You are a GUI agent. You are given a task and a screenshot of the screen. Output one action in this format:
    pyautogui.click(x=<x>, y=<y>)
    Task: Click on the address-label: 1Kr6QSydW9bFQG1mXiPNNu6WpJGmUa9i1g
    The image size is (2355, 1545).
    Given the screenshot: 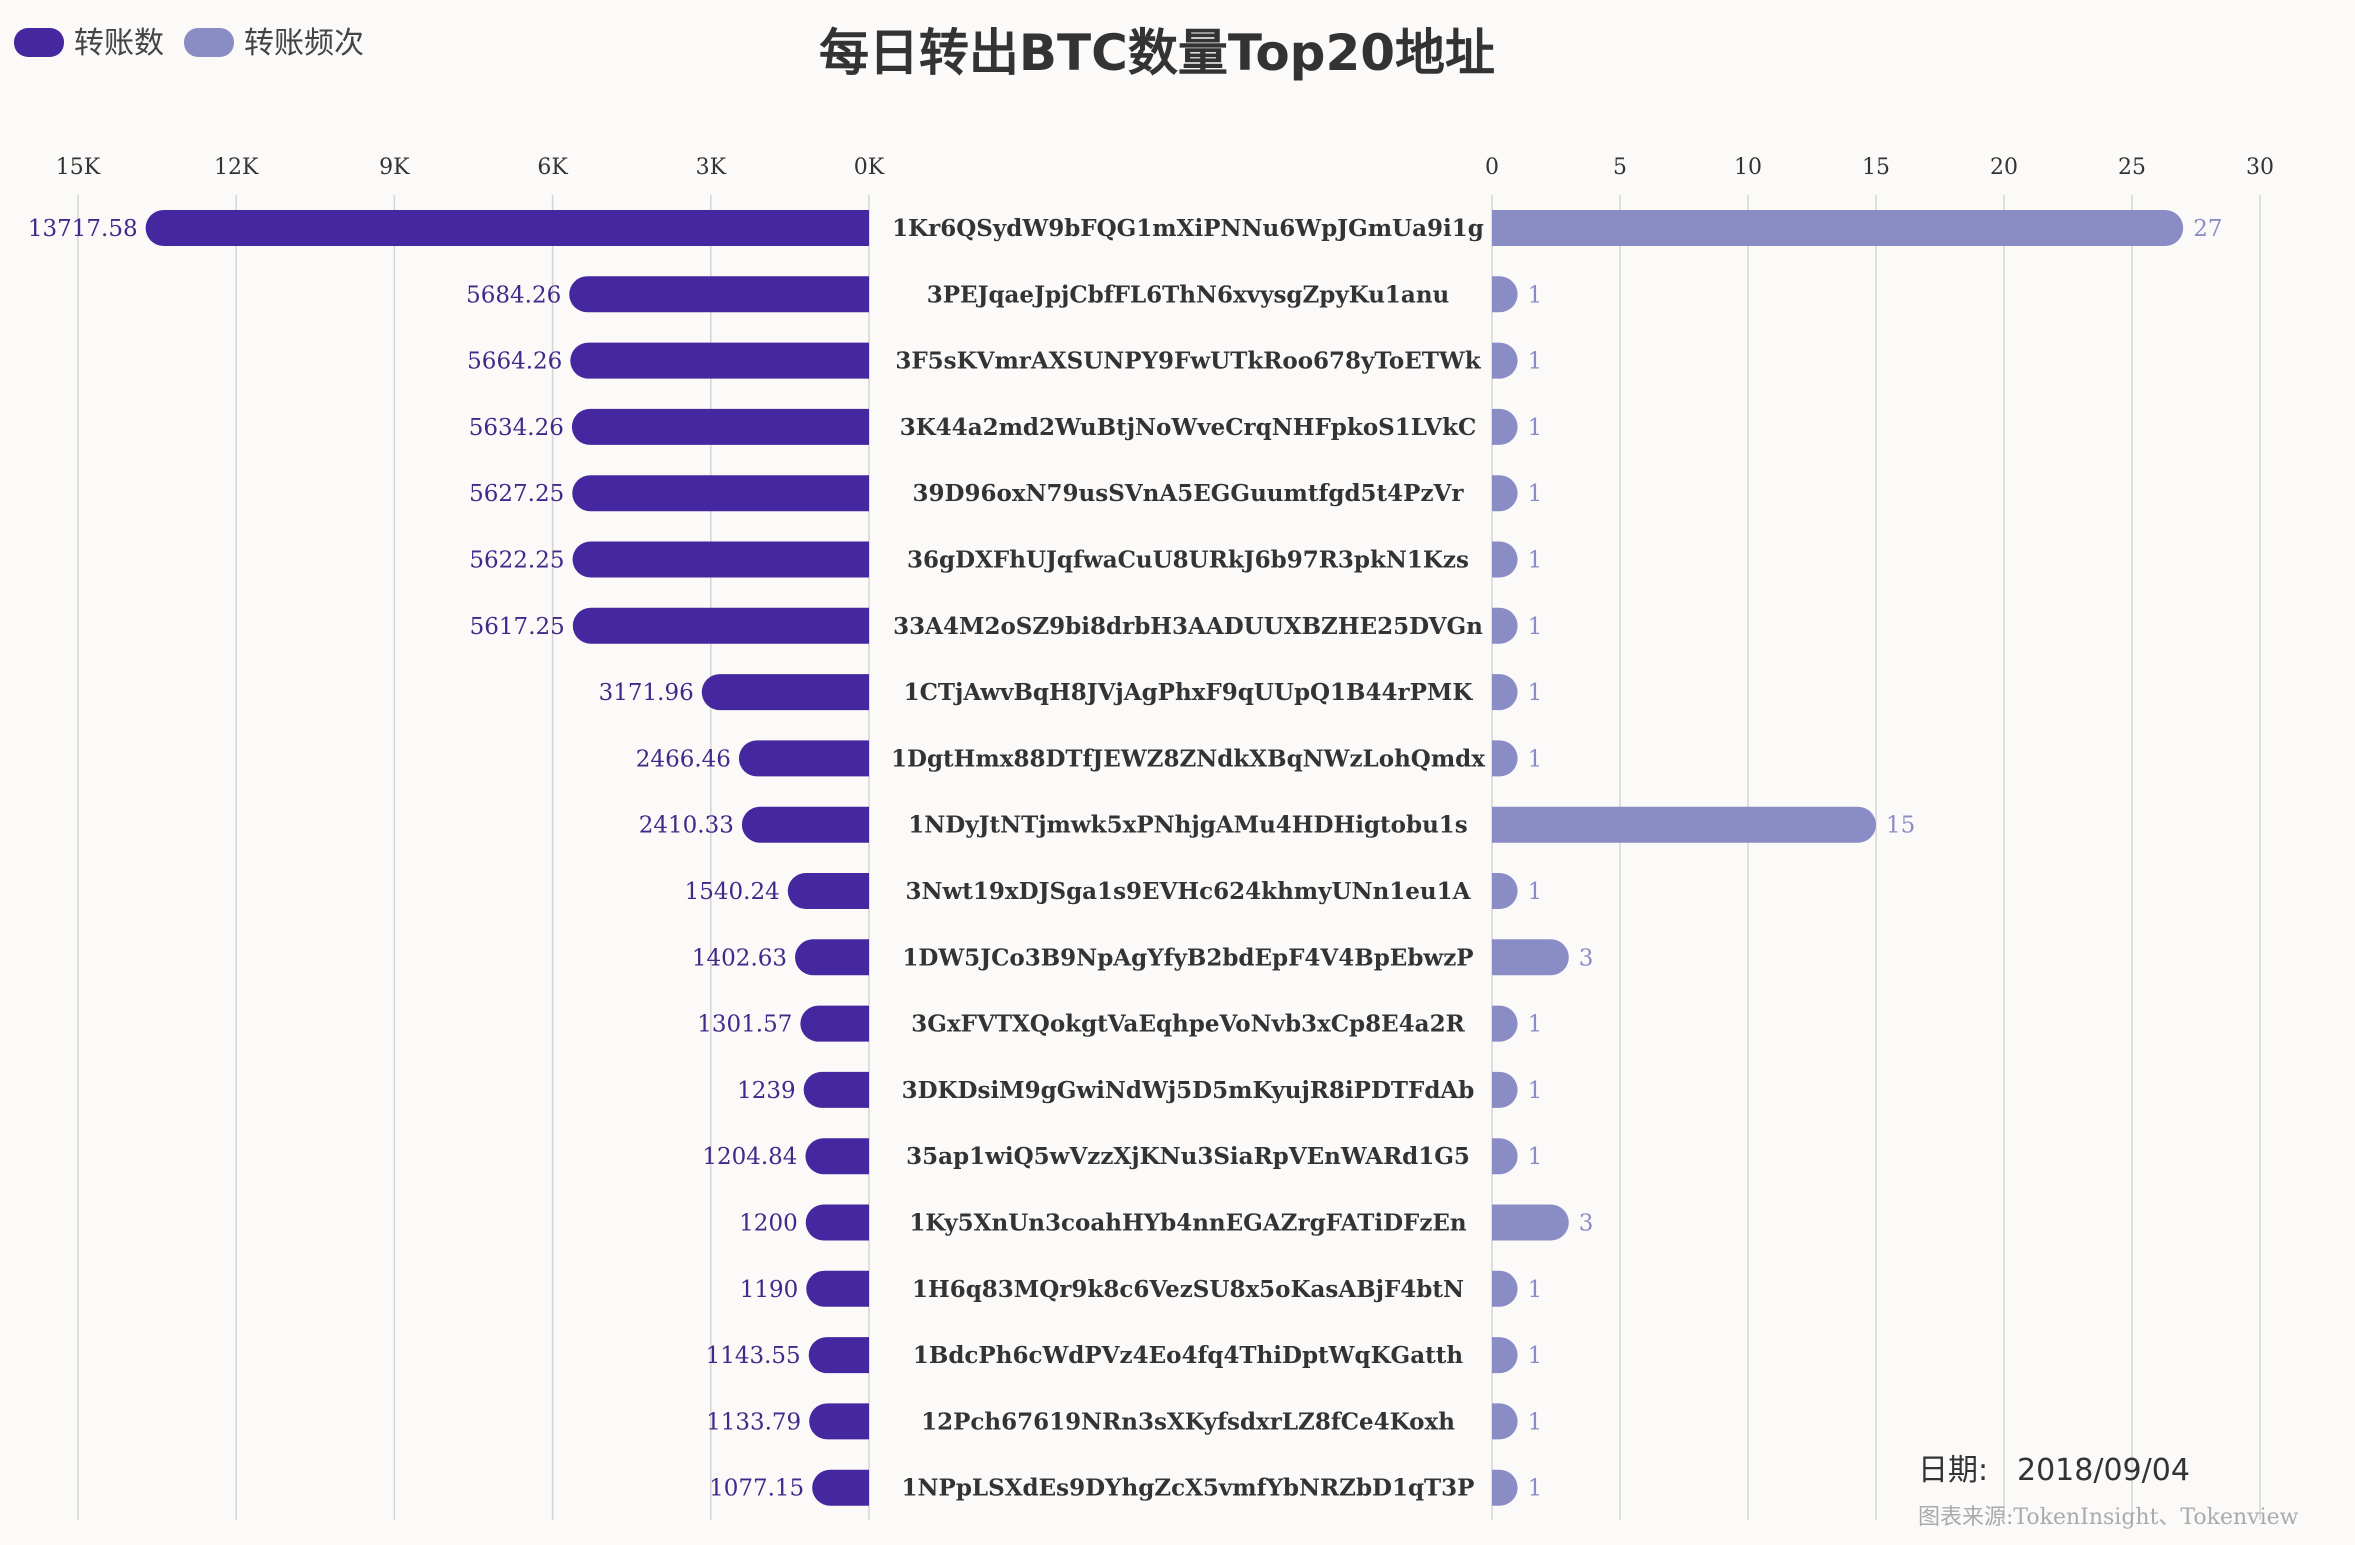 What is the action you would take?
    pyautogui.click(x=1188, y=228)
    